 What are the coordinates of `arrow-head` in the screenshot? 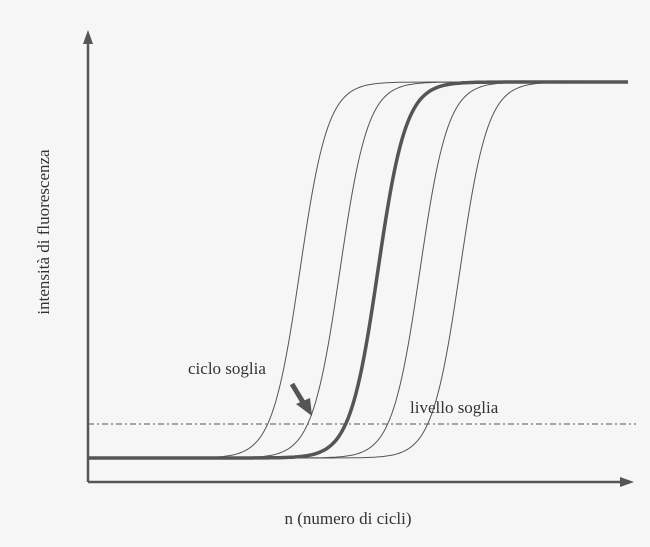 It's located at (304, 407).